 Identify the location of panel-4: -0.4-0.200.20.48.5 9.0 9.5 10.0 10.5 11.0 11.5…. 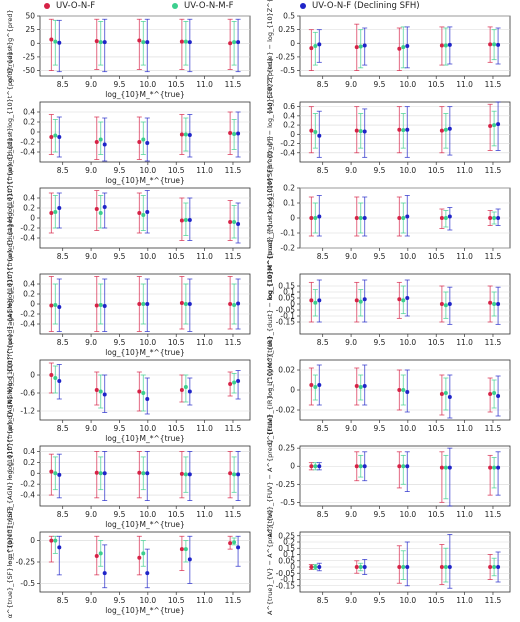
(128, 218).